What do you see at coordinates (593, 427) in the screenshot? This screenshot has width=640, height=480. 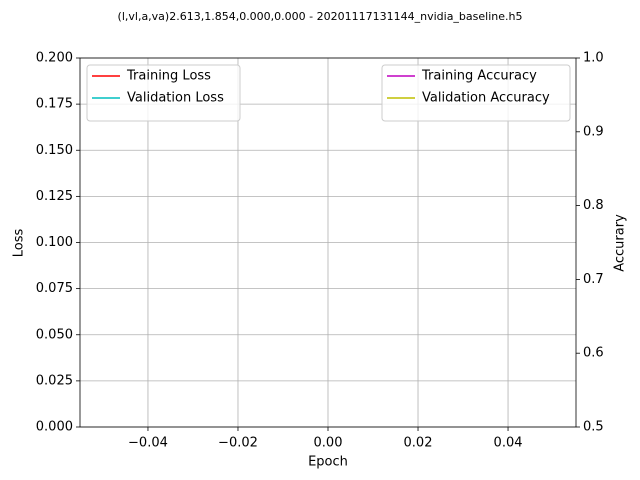 I see `y2-tick-label: 0.5` at bounding box center [593, 427].